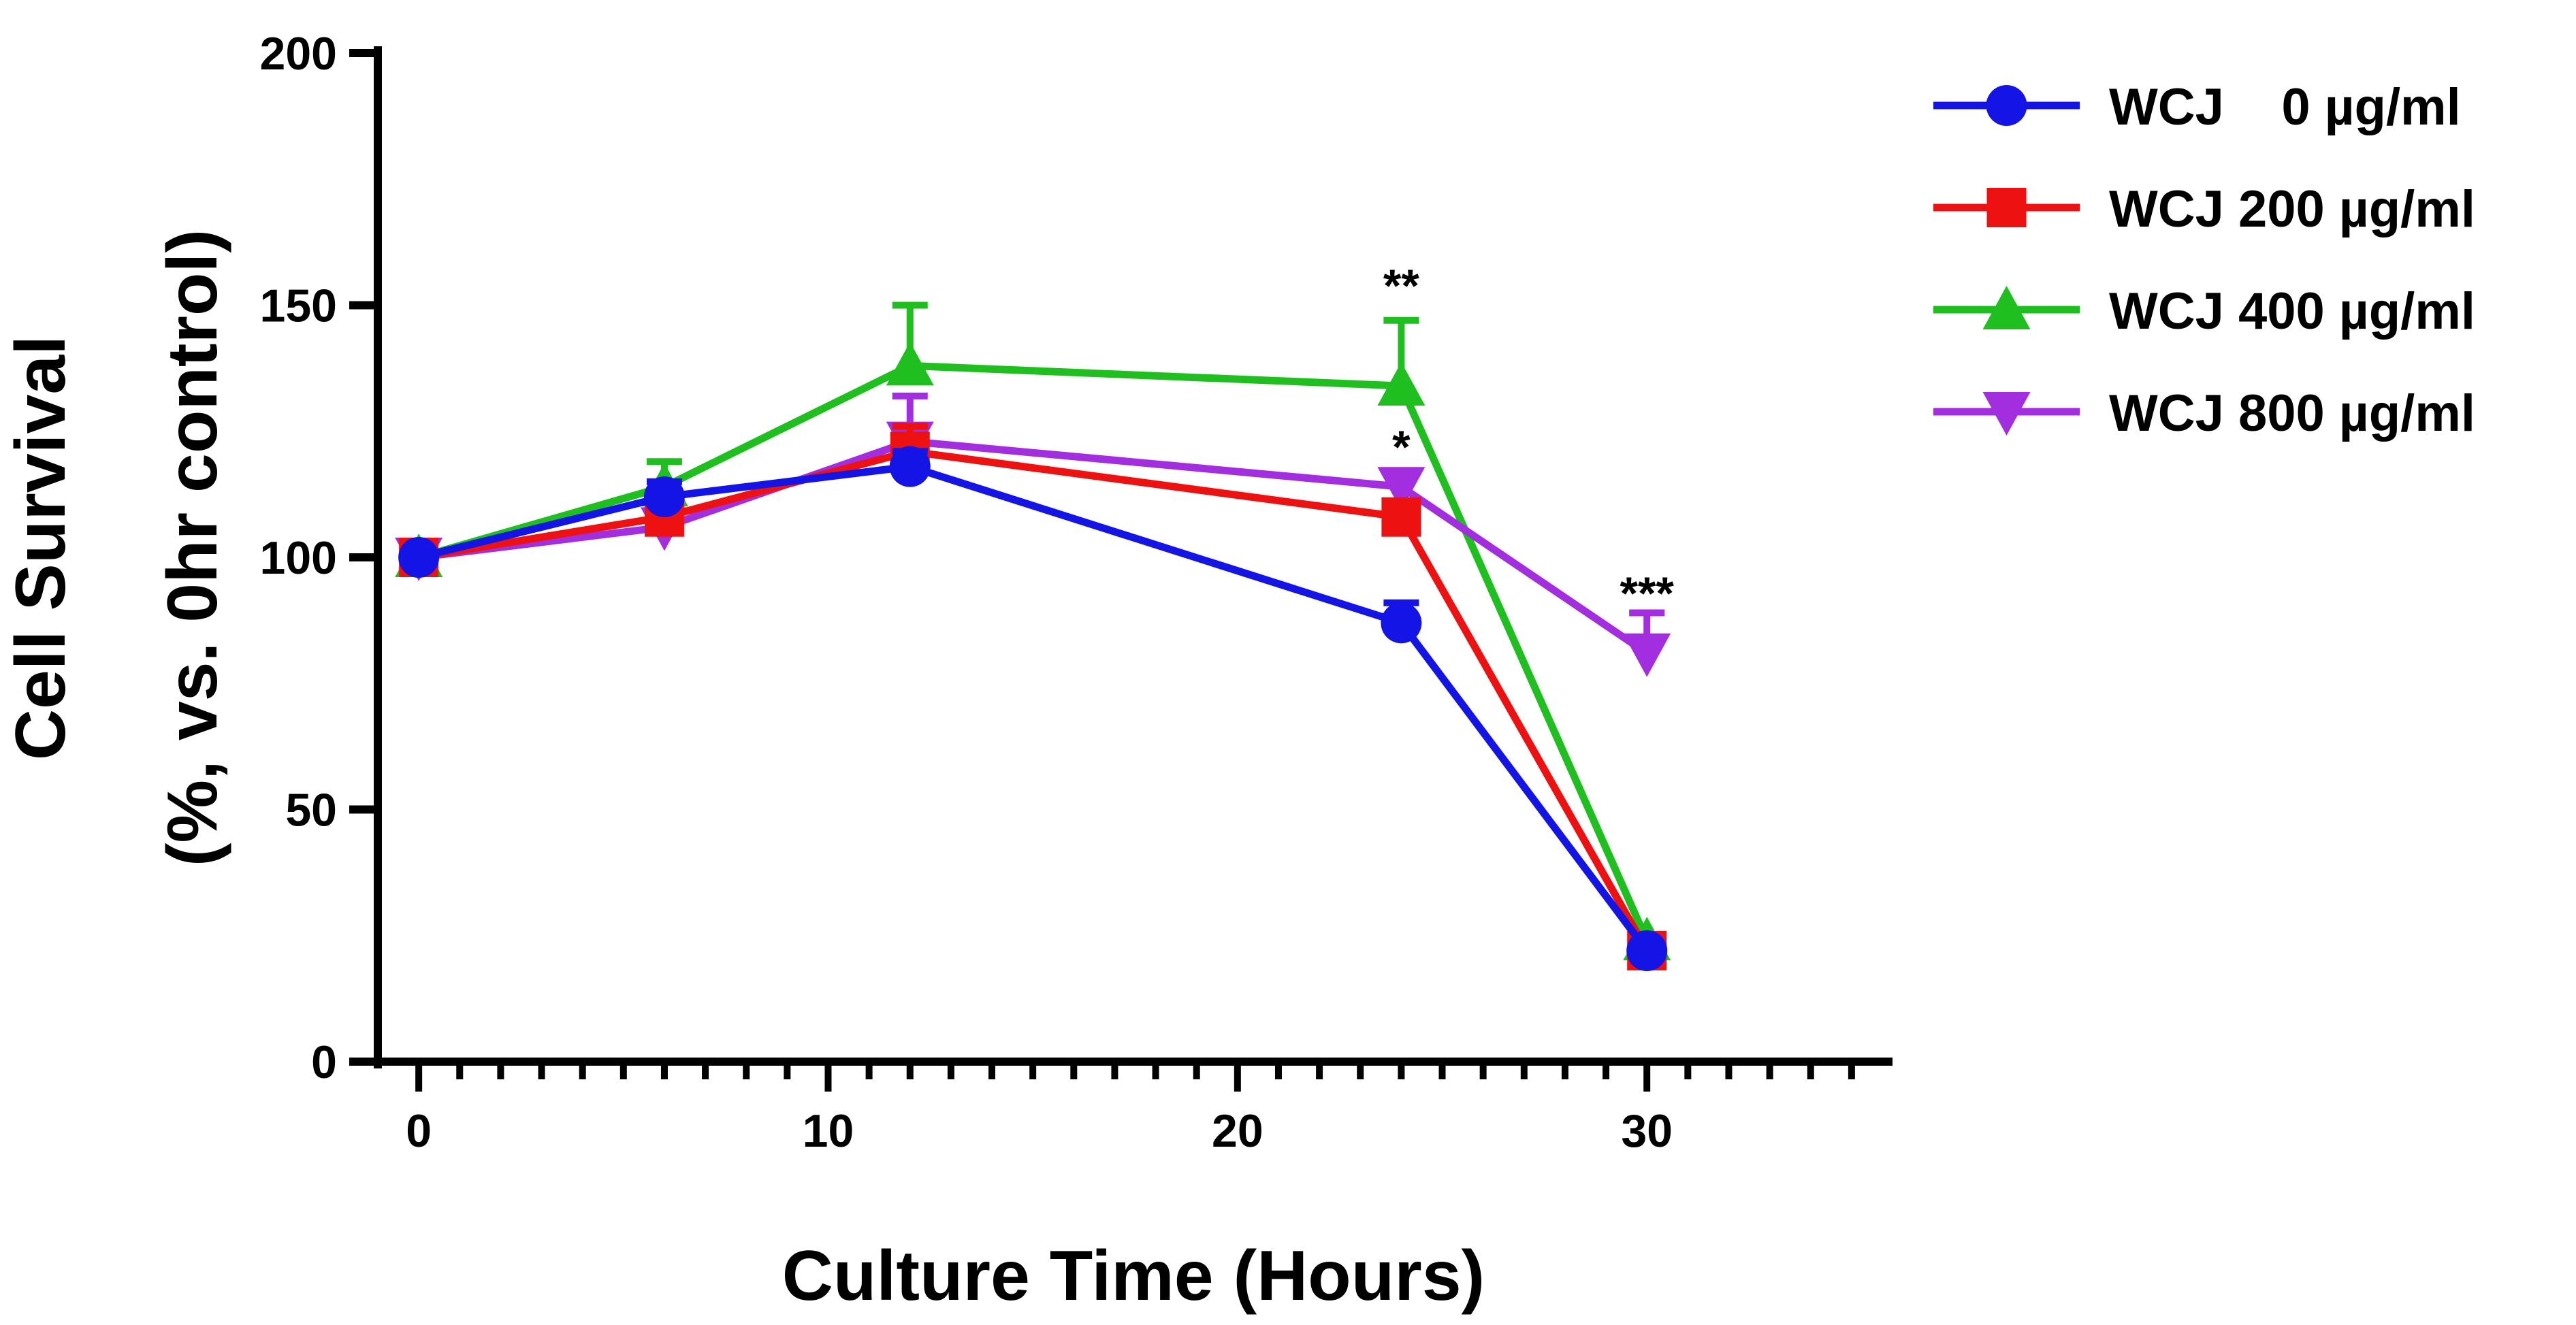 This screenshot has width=2576, height=1325. What do you see at coordinates (311, 810) in the screenshot?
I see `y-tick-label: 50` at bounding box center [311, 810].